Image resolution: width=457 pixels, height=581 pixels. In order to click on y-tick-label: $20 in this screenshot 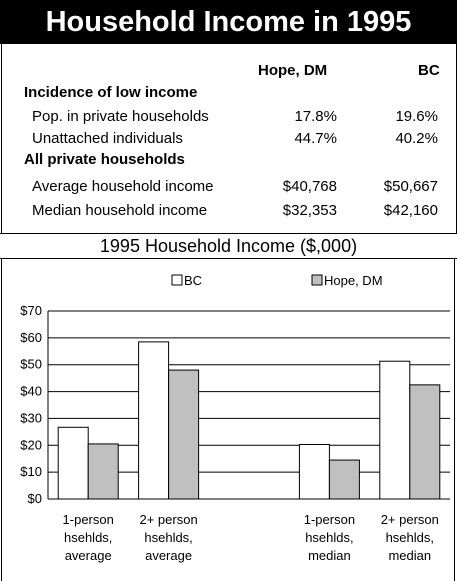, I will do `click(31, 444)`.